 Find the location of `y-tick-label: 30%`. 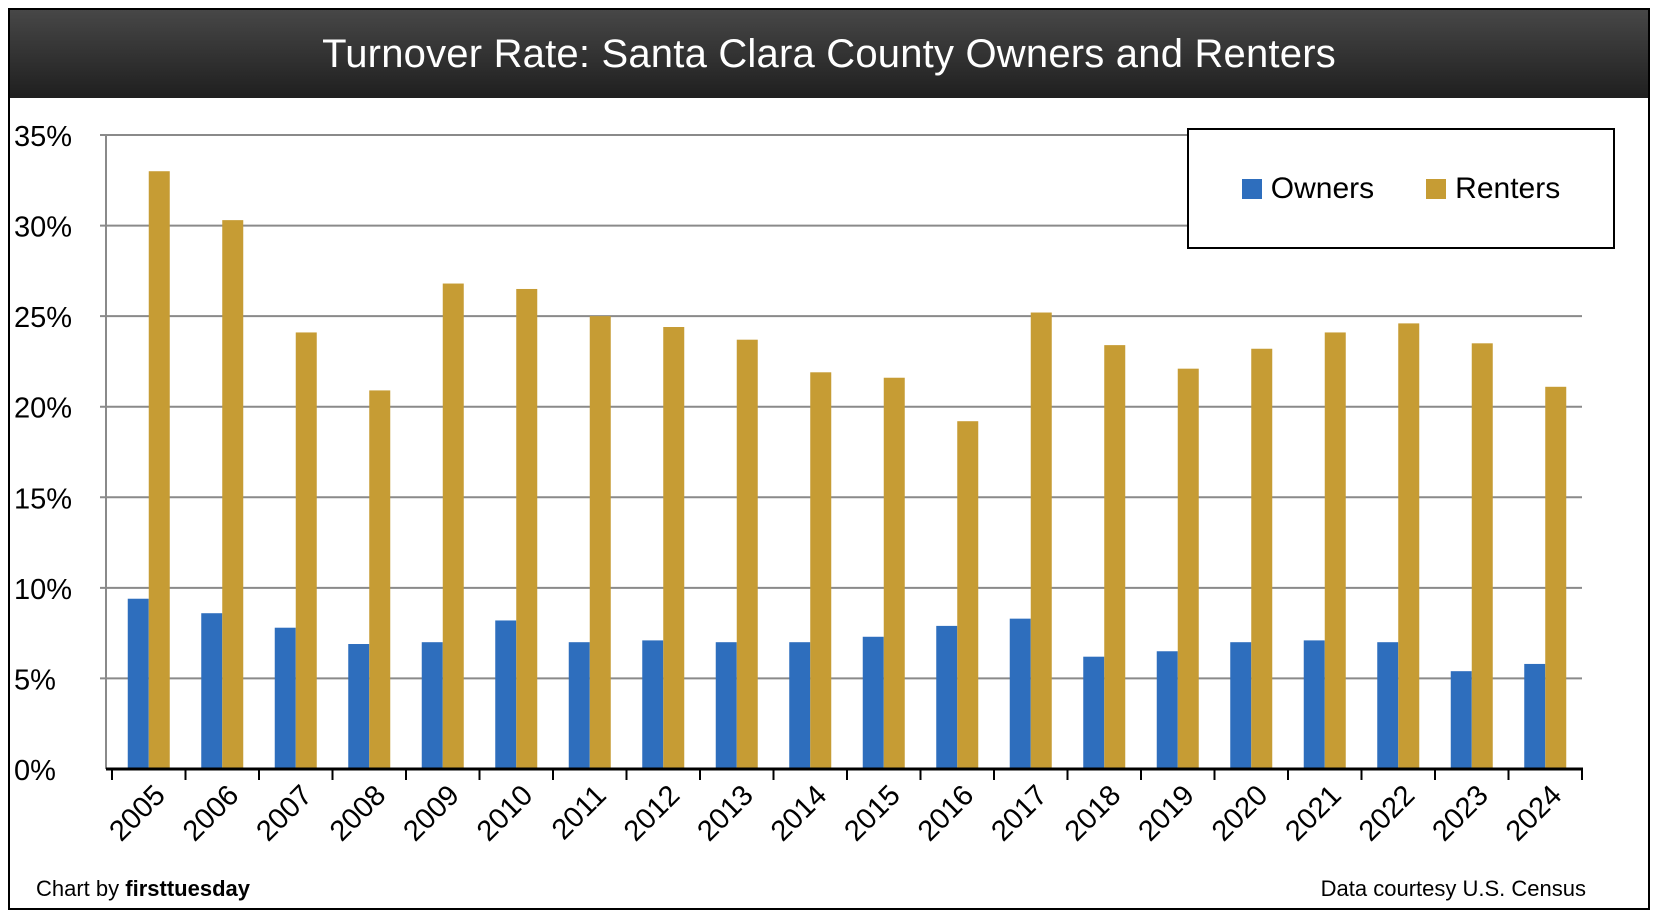

y-tick-label: 30% is located at coordinates (43, 228).